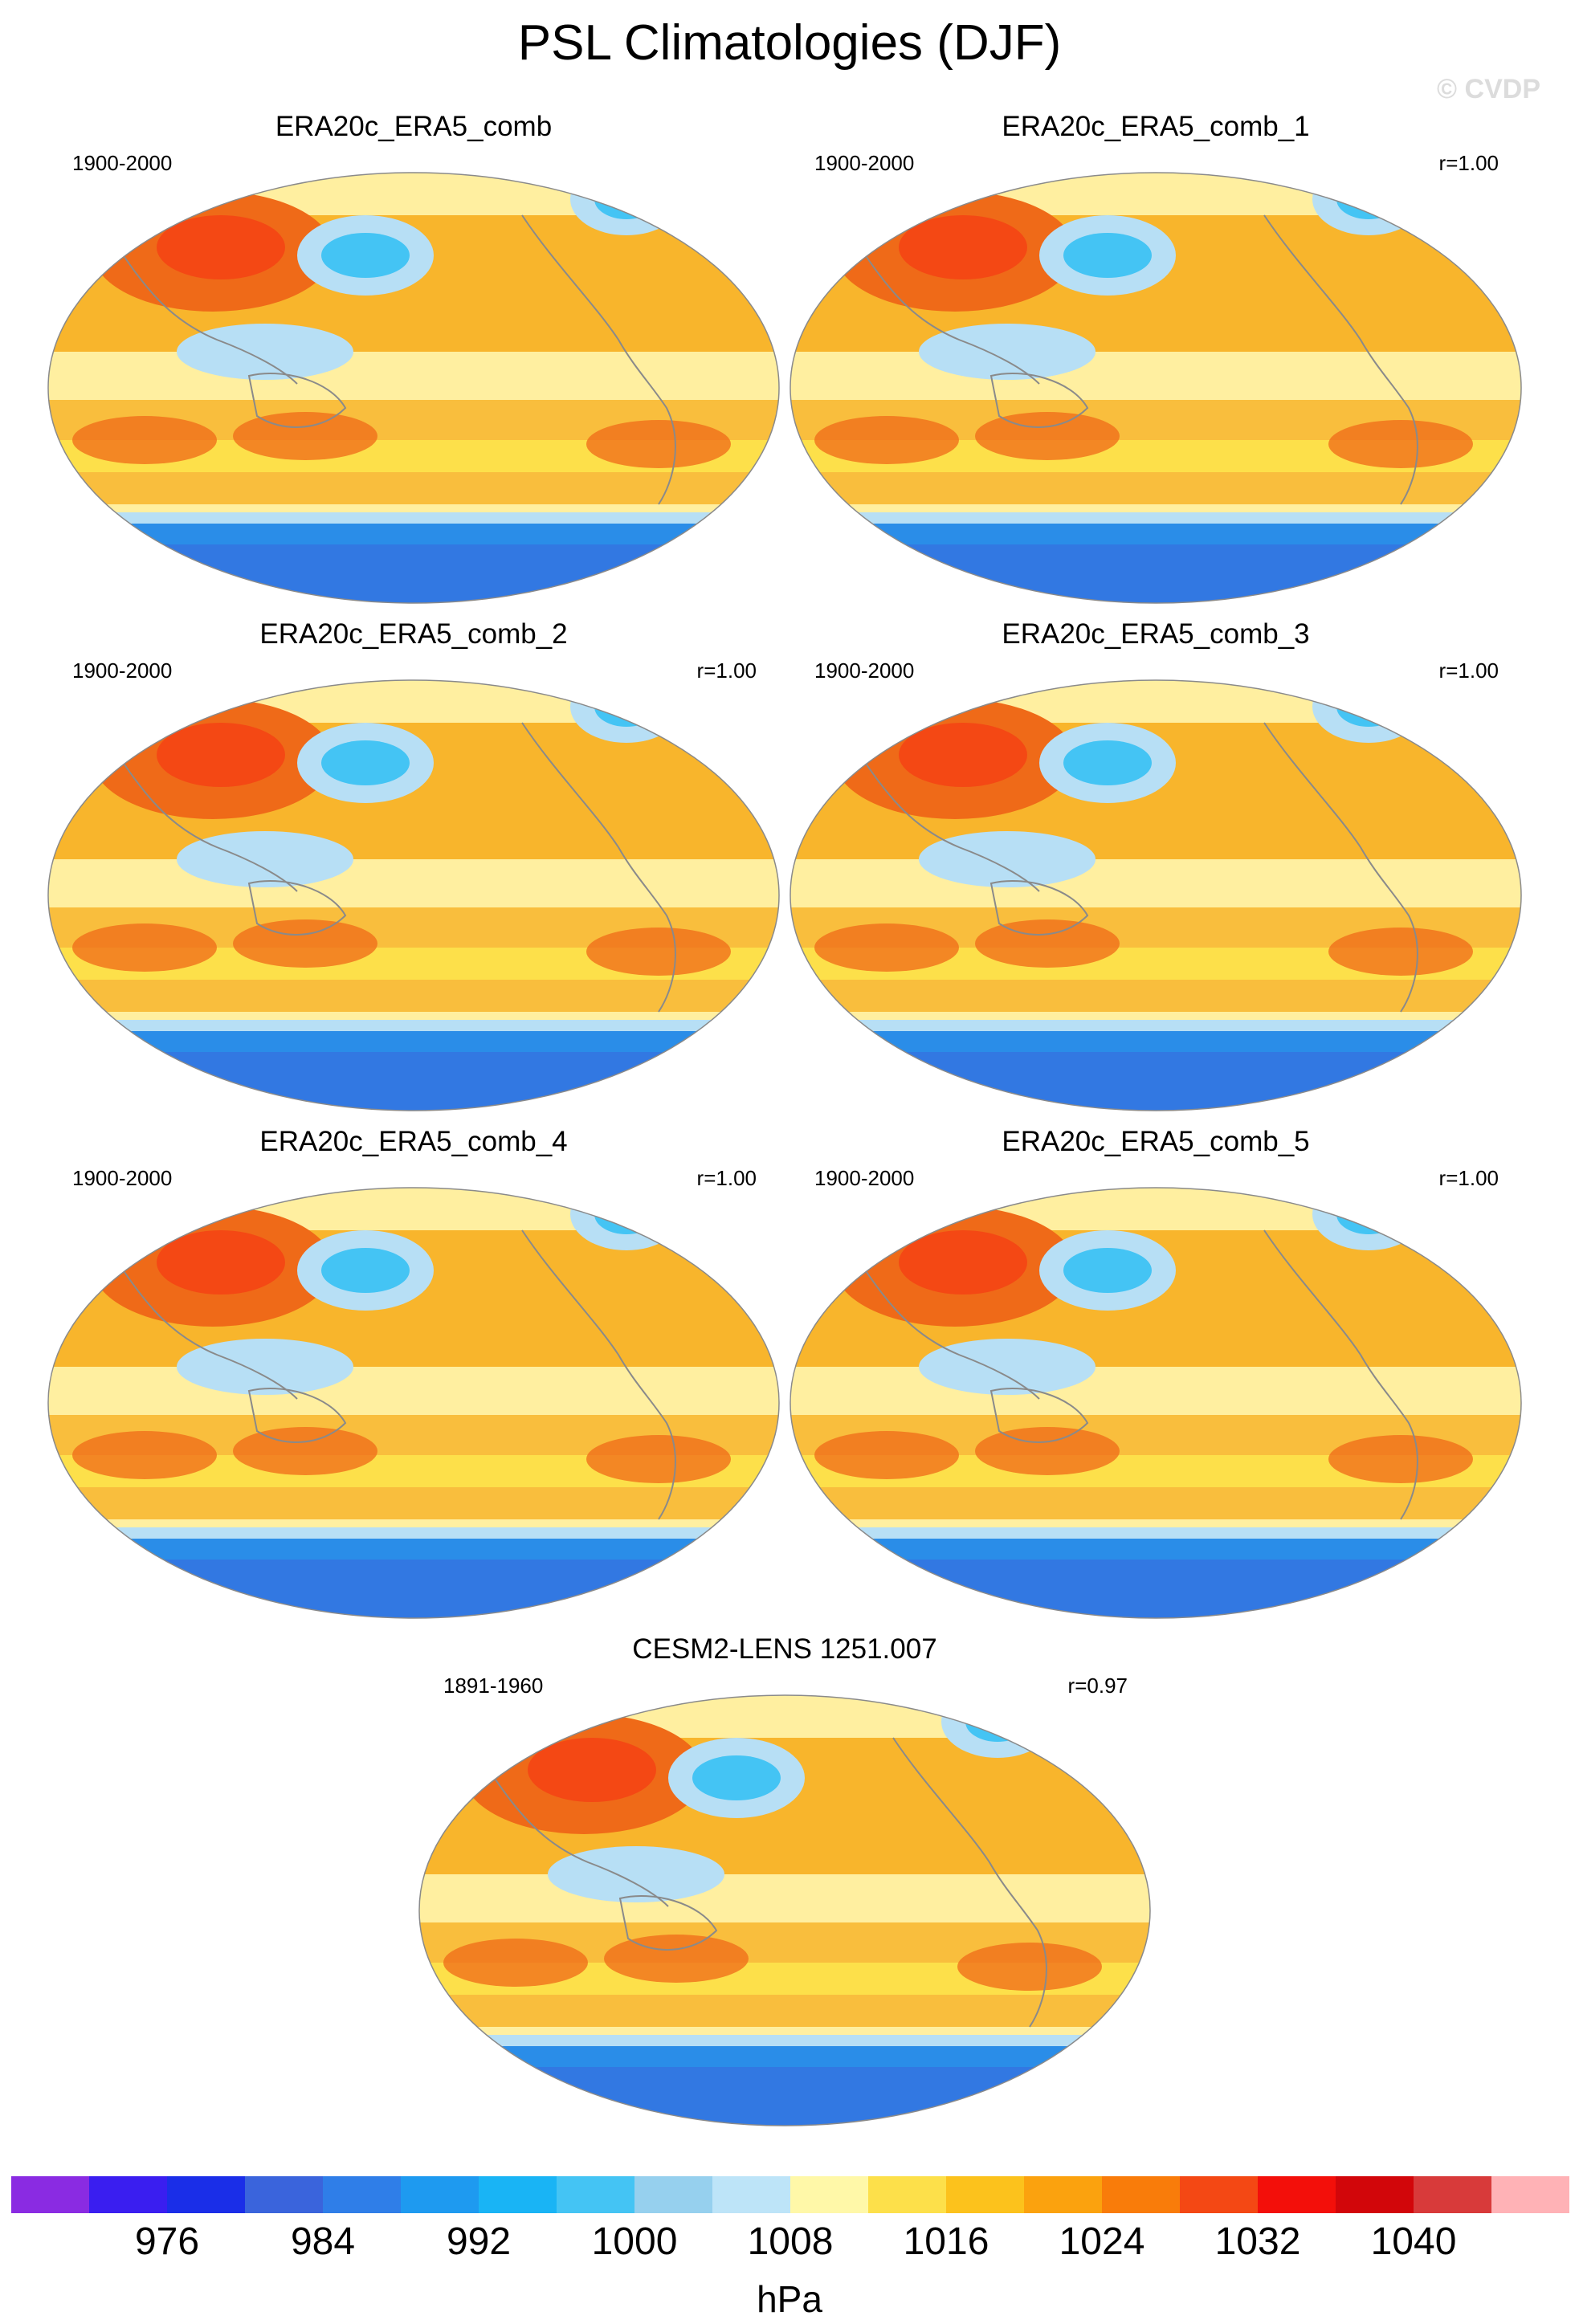 The width and height of the screenshot is (1579, 2324). I want to click on panel-correlation: r=0.97, so click(1097, 1686).